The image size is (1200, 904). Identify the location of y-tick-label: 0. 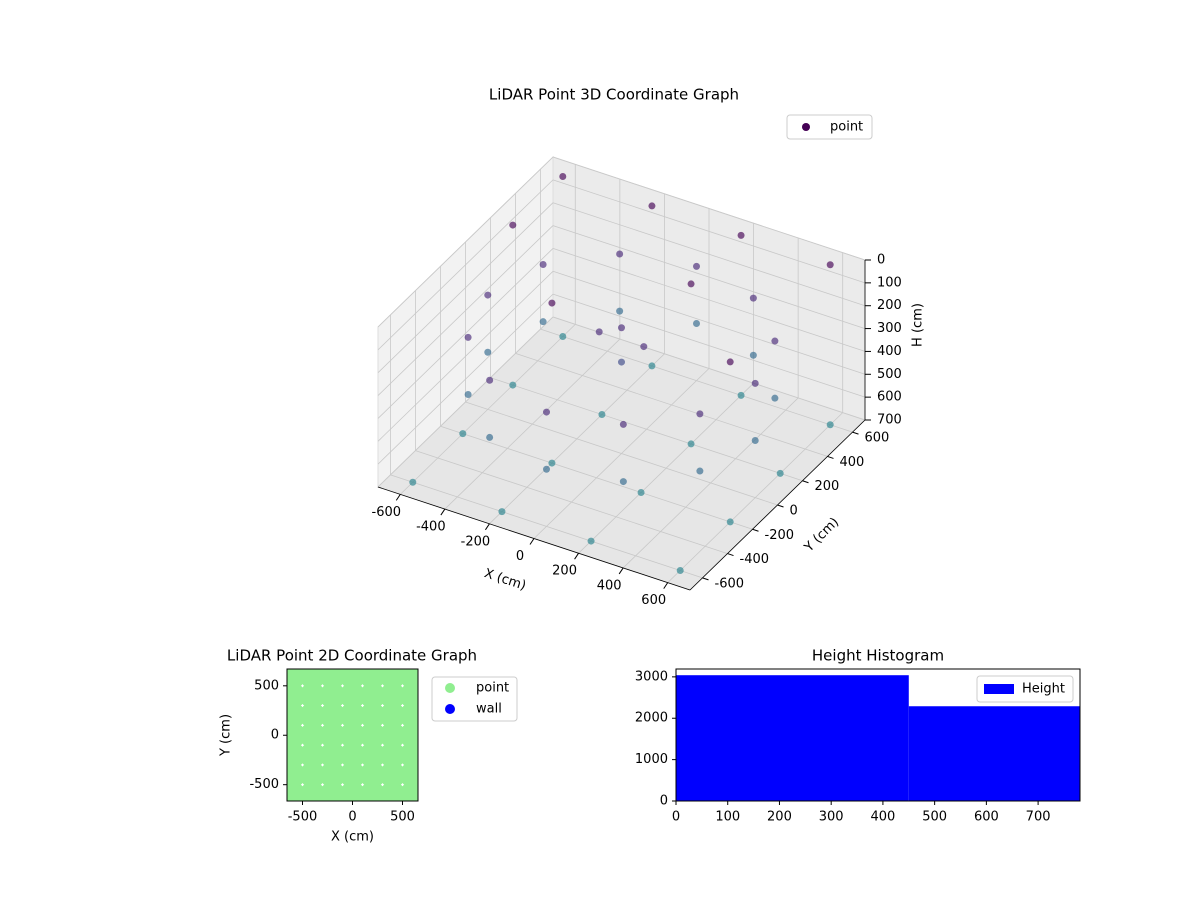
(794, 511).